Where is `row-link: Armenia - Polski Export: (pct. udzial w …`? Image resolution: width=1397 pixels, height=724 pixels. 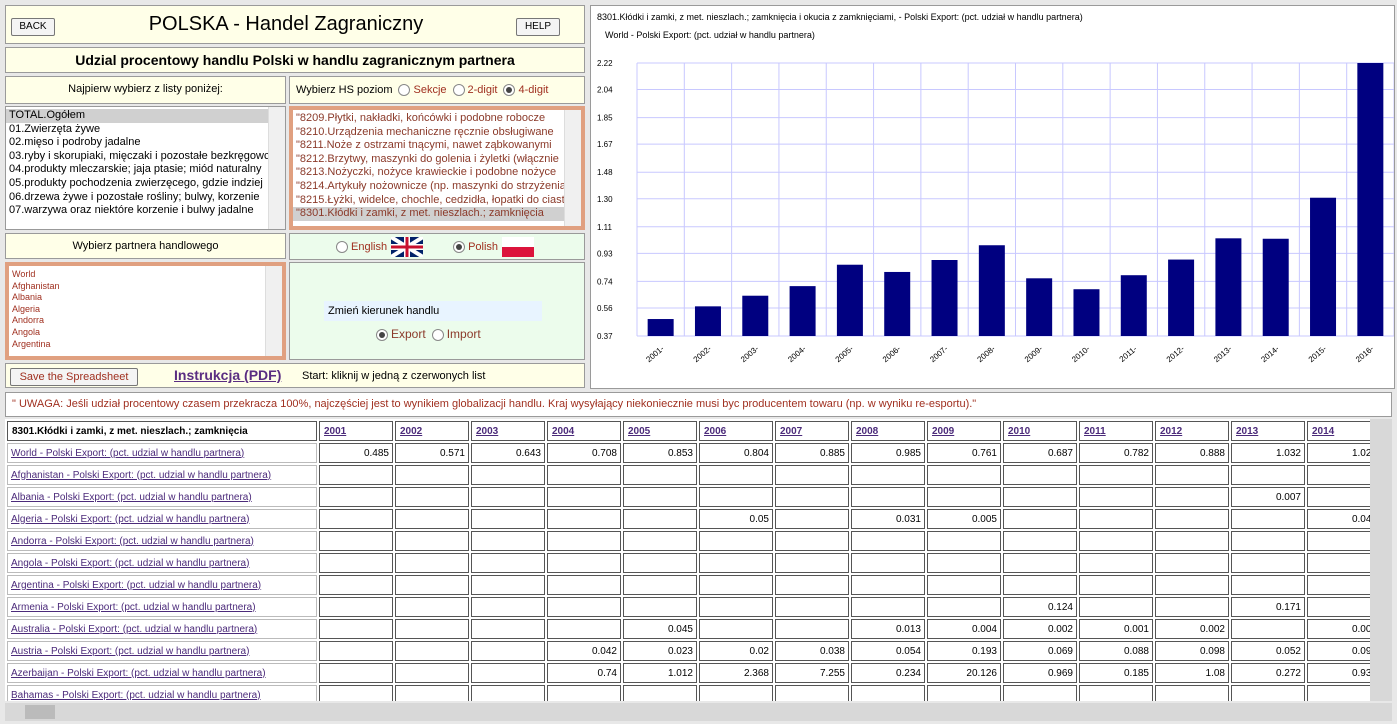 row-link: Armenia - Polski Export: (pct. udzial w … is located at coordinates (133, 607).